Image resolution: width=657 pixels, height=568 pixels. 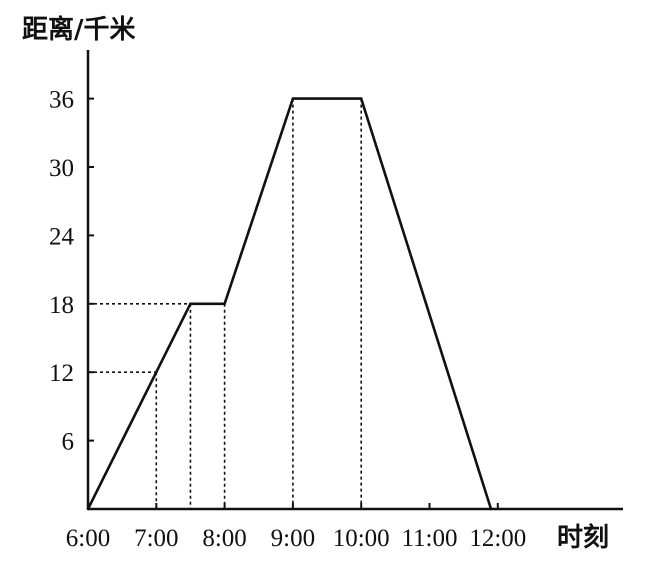 I want to click on y-tick-label: 36, so click(x=61, y=100).